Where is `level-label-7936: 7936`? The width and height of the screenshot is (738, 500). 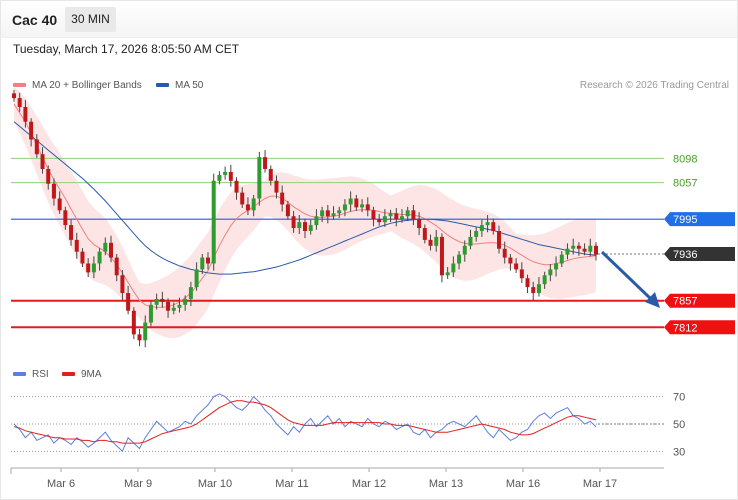 level-label-7936: 7936 is located at coordinates (685, 255).